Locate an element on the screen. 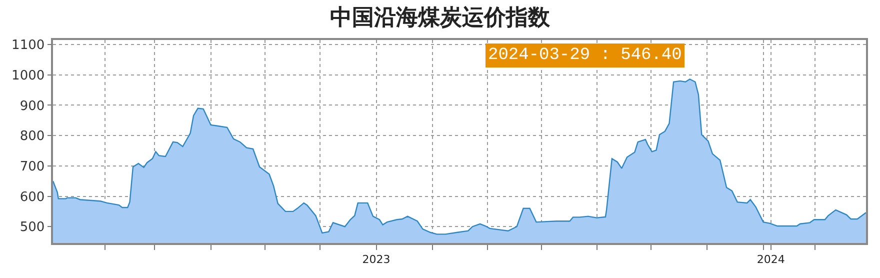  y-tick-label: 800 is located at coordinates (32, 136).